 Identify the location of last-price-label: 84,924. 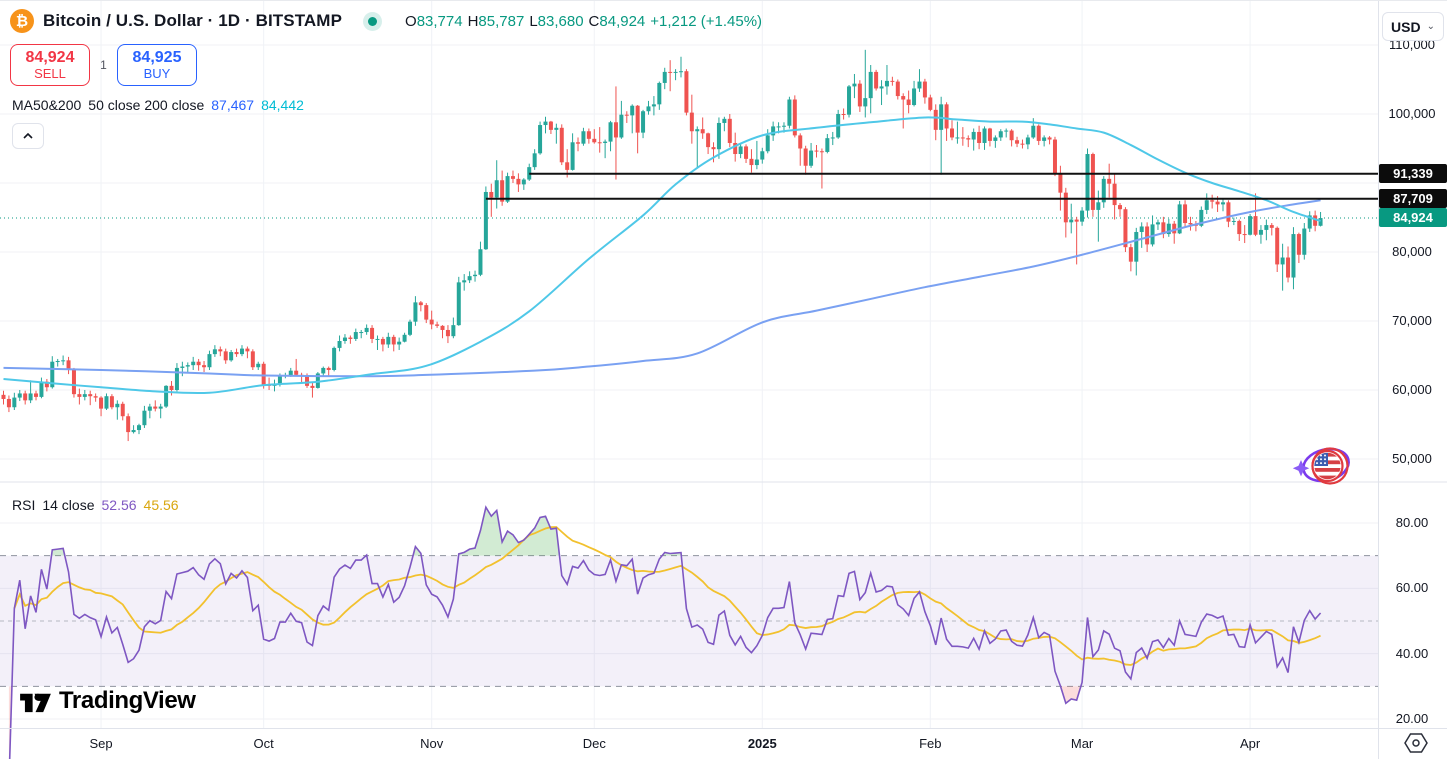
(1413, 217).